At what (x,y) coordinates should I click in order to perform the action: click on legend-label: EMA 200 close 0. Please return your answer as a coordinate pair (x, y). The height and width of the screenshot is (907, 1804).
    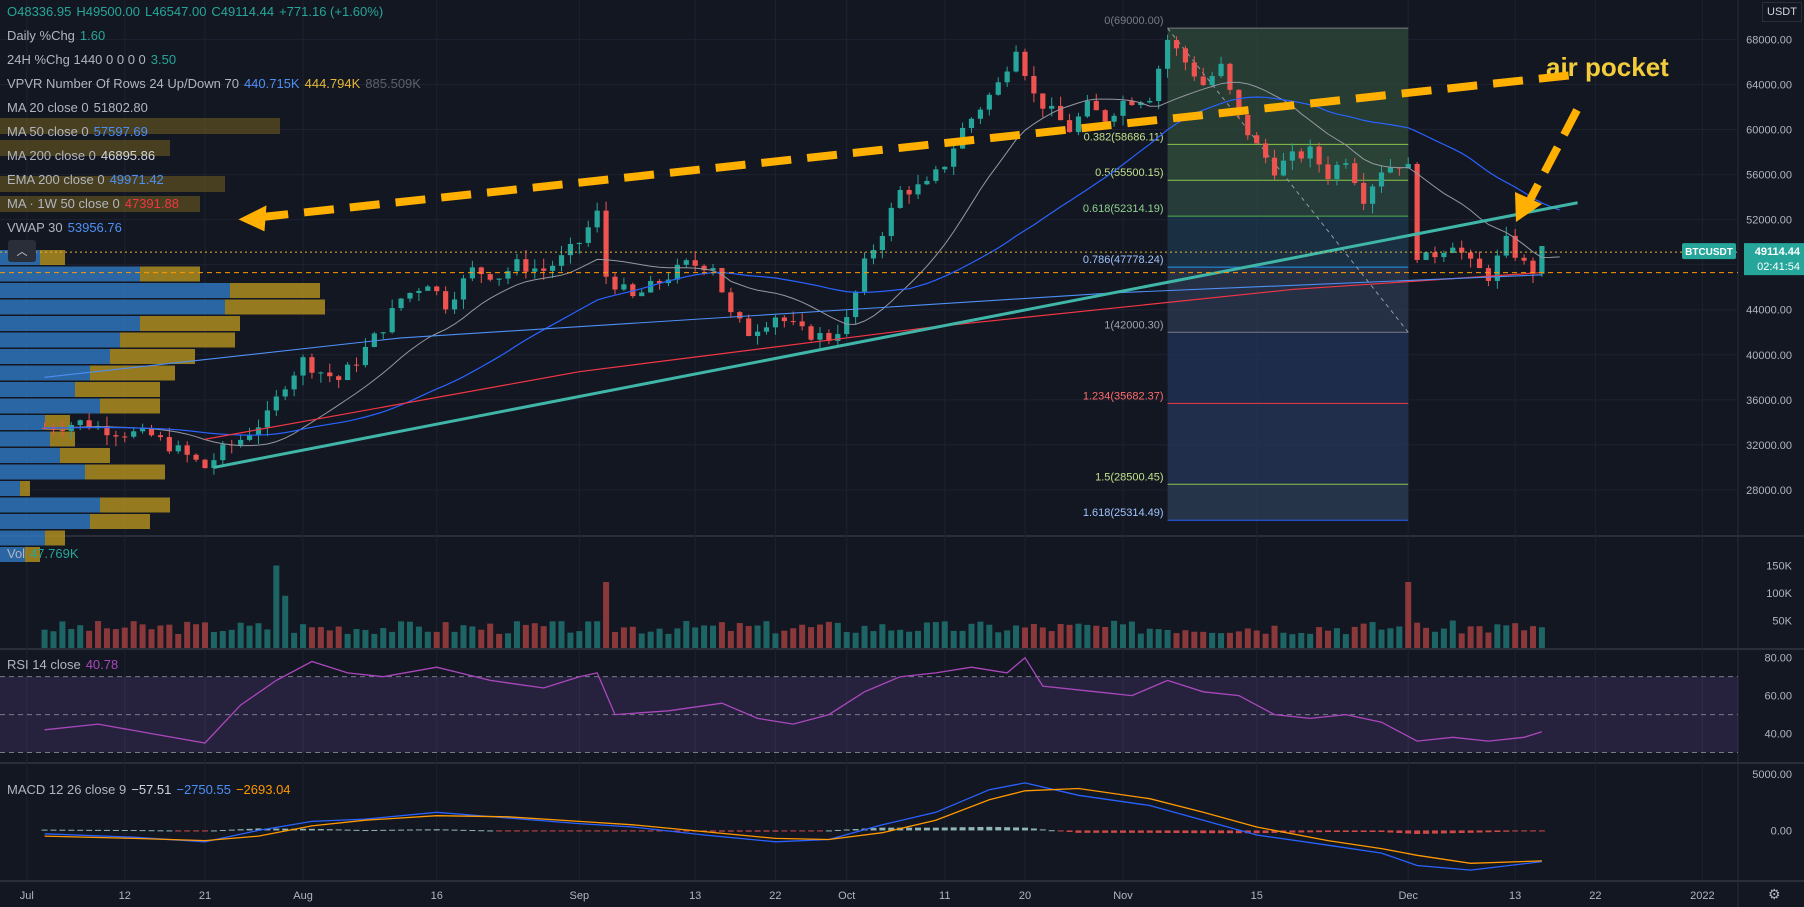
    Looking at the image, I should click on (56, 179).